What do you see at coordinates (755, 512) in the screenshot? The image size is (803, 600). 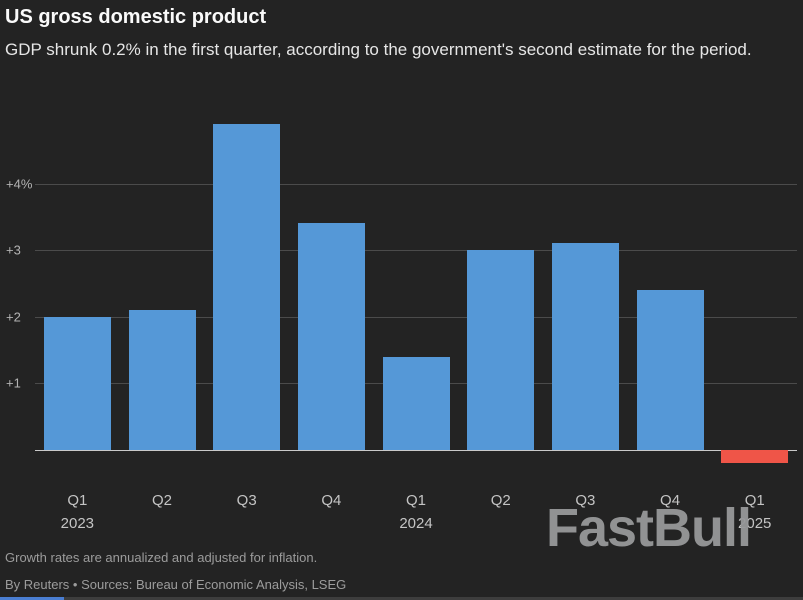 I see `x-axis-tick-label: Q1 2025` at bounding box center [755, 512].